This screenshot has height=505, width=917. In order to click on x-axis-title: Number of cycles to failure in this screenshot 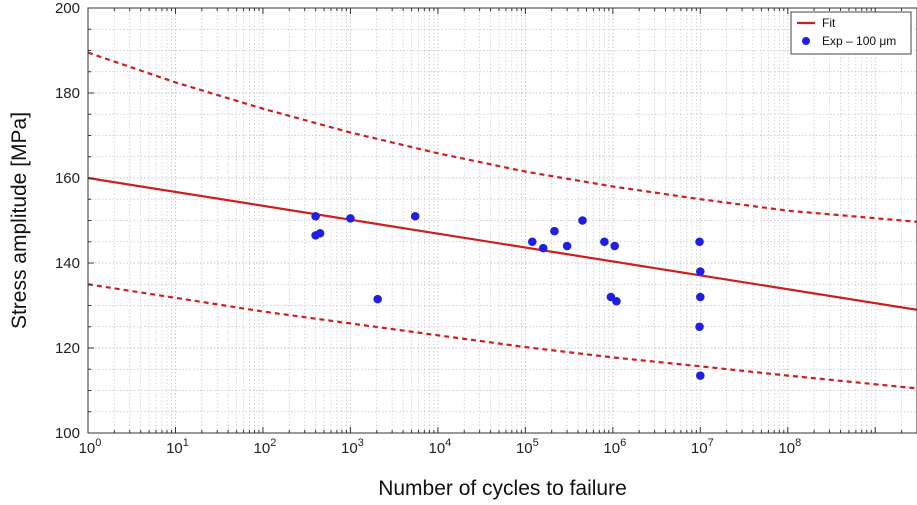, I will do `click(502, 488)`.